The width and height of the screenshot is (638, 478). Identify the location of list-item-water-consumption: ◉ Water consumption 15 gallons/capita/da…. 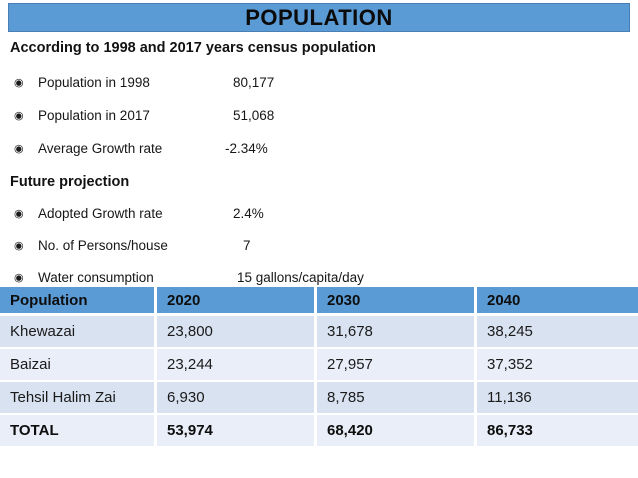
(310, 279).